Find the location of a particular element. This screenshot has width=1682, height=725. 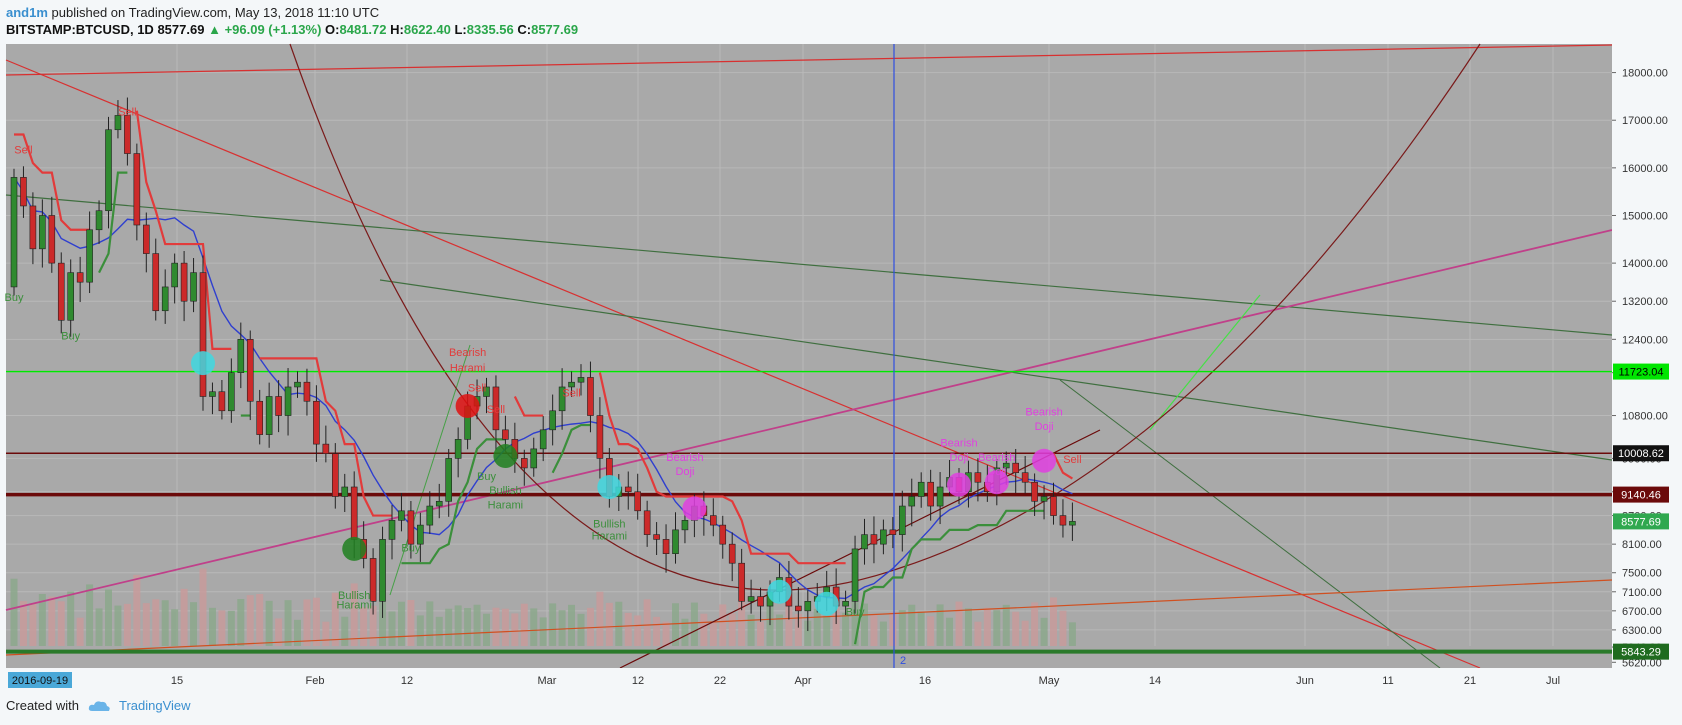

price-tick-label: 12400.00 is located at coordinates (1645, 340).